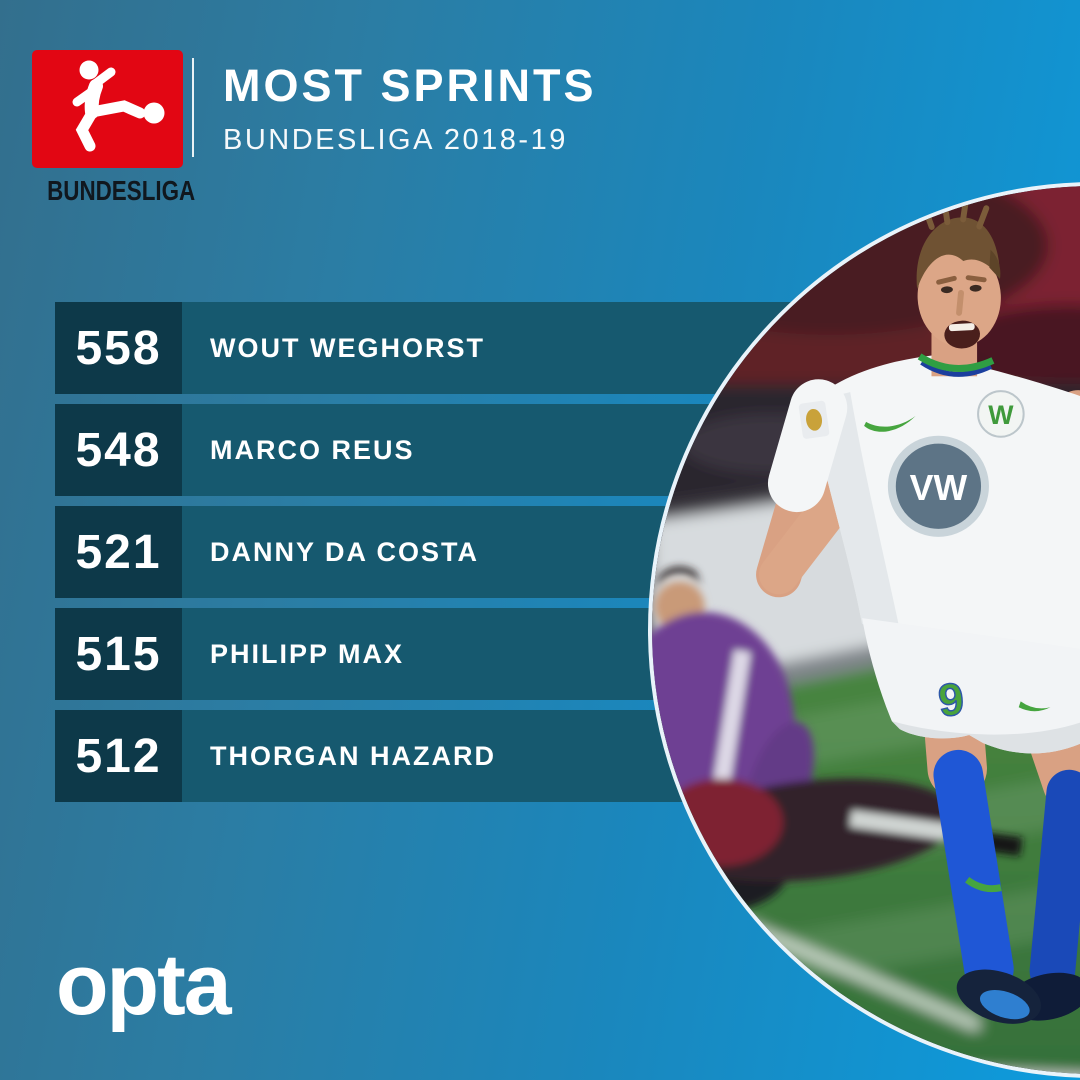 The image size is (1080, 1080). I want to click on bundesliga-wordmark: BUNDESLIGA, so click(121, 190).